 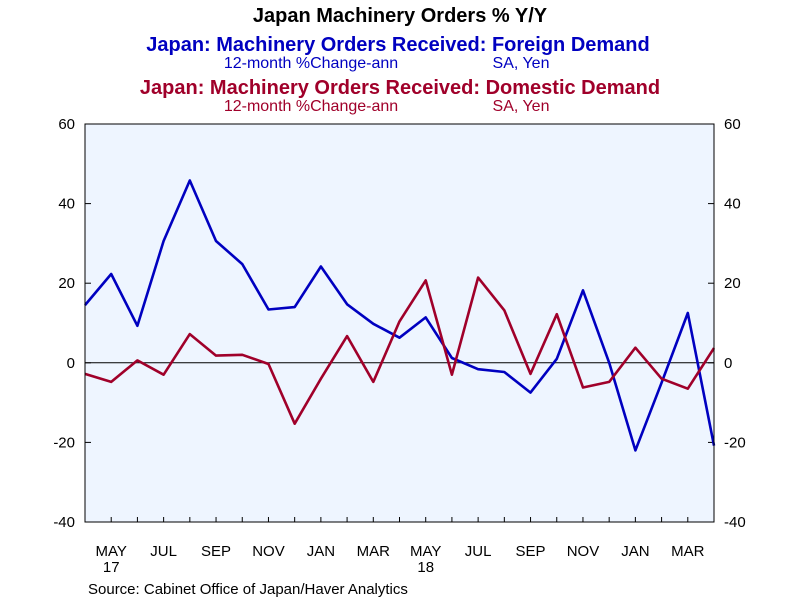 What do you see at coordinates (732, 124) in the screenshot?
I see `y-tick-label-right: 60` at bounding box center [732, 124].